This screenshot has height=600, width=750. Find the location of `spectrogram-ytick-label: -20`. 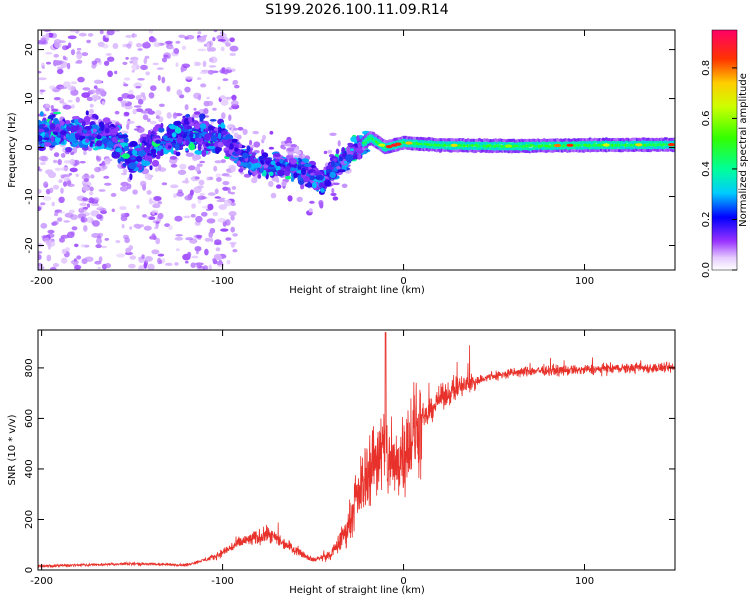

spectrogram-ytick-label: -20 is located at coordinates (29, 245).